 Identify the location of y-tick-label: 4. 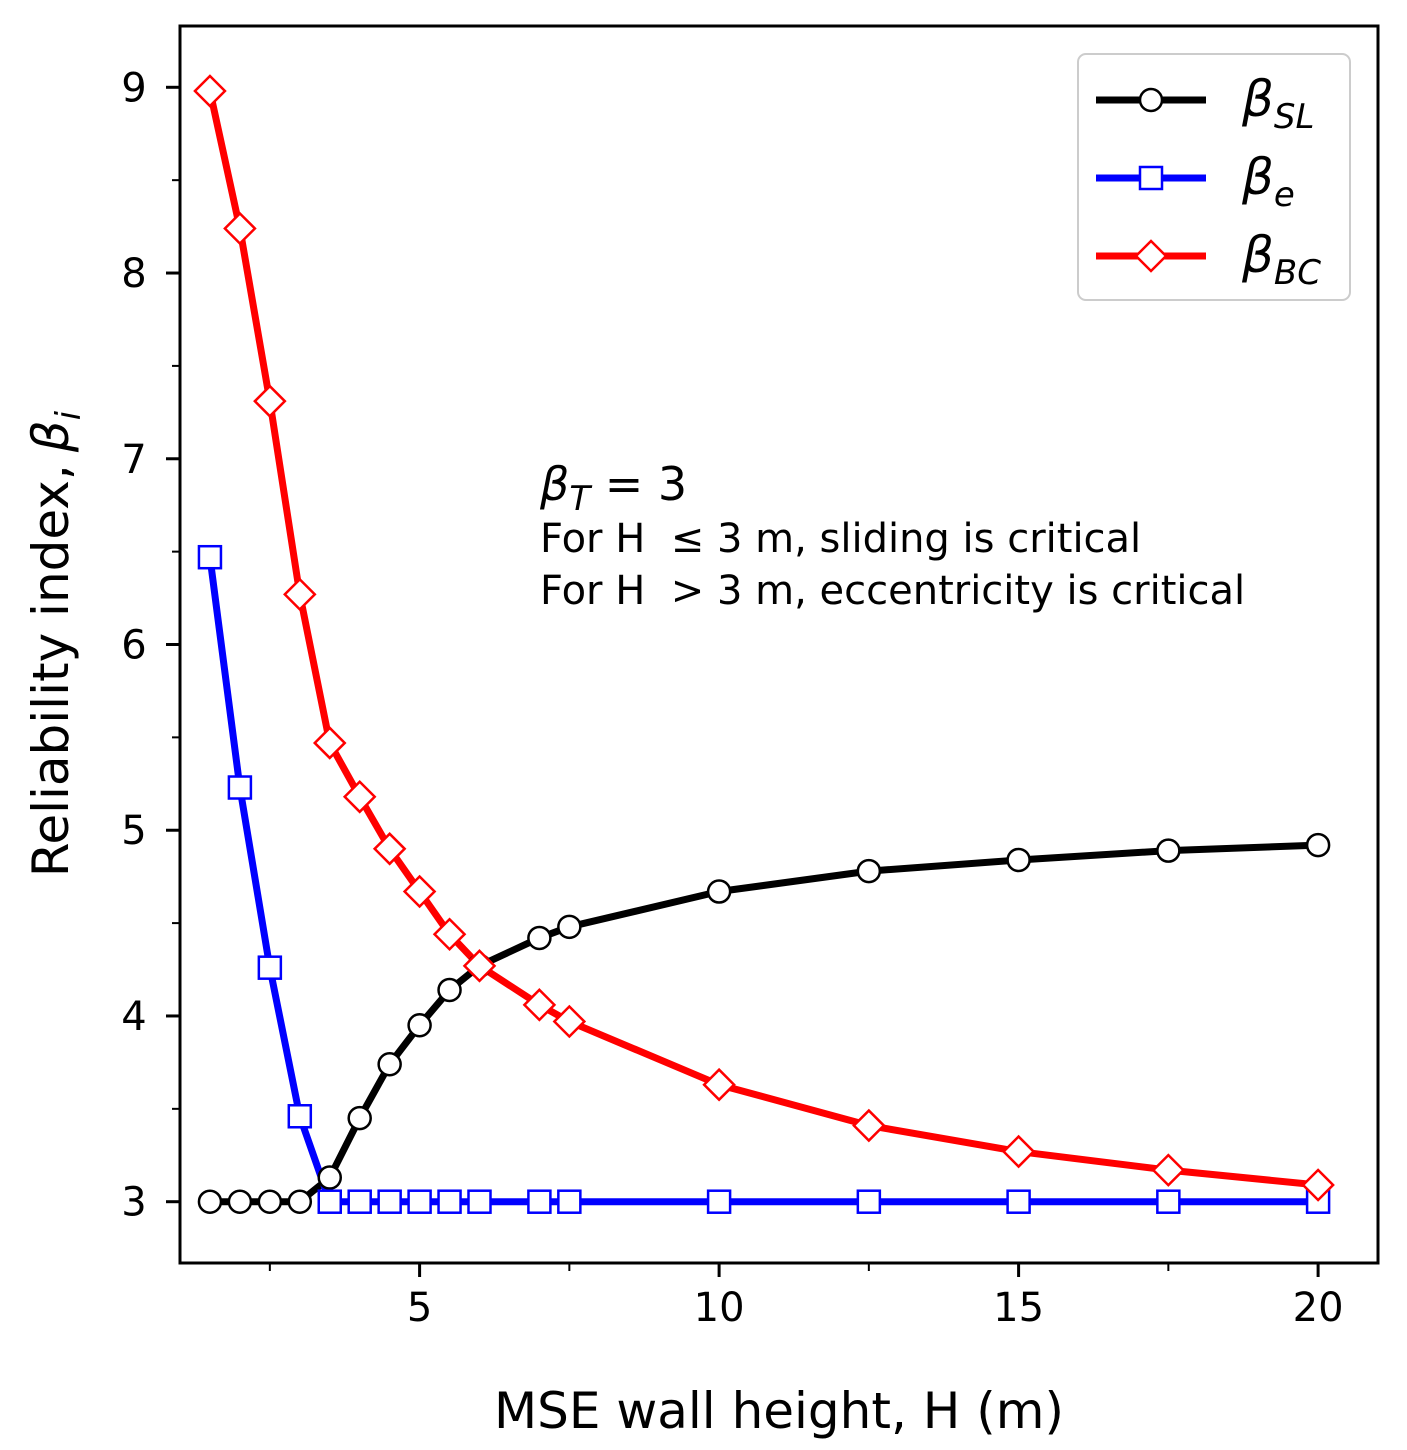
(133, 1017).